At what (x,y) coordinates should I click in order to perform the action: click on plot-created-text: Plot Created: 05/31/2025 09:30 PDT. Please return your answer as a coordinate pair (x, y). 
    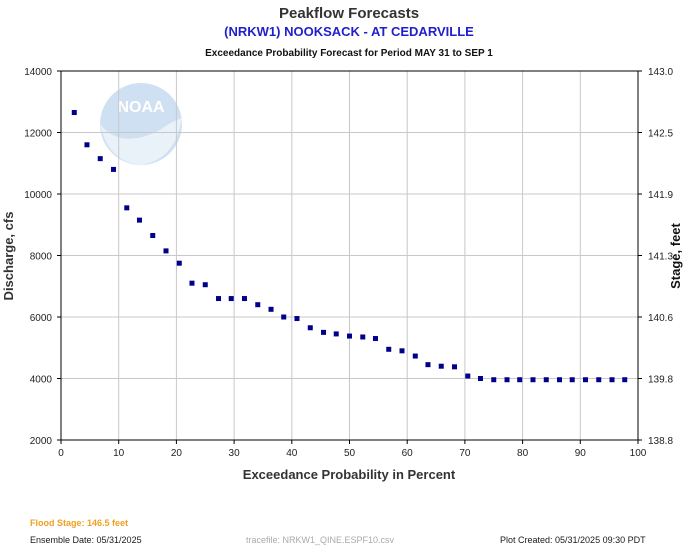
    Looking at the image, I should click on (573, 540).